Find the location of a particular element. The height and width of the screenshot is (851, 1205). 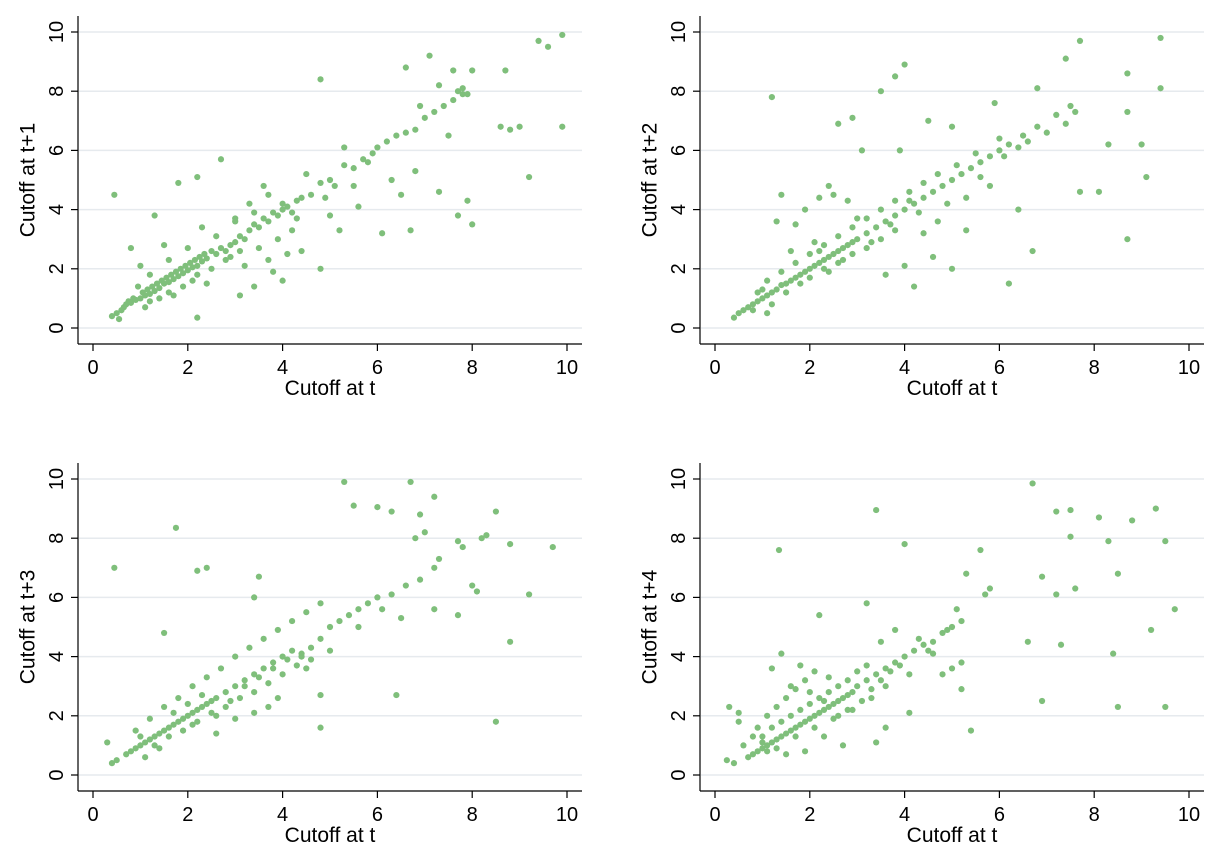

y-tick-label: 6 is located at coordinates (57, 150).